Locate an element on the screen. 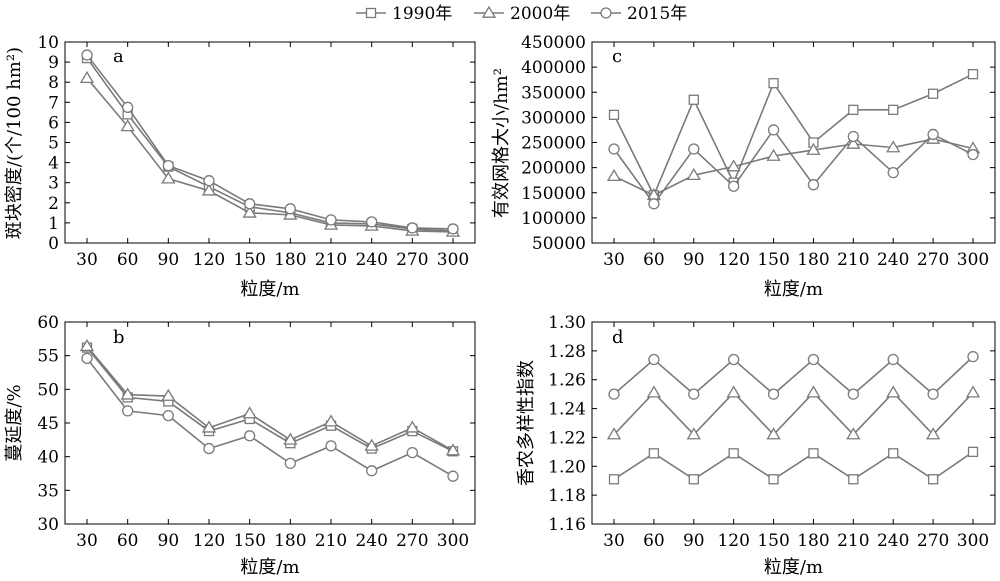 The height and width of the screenshot is (581, 1000). x-tick-label: 30 is located at coordinates (87, 260).